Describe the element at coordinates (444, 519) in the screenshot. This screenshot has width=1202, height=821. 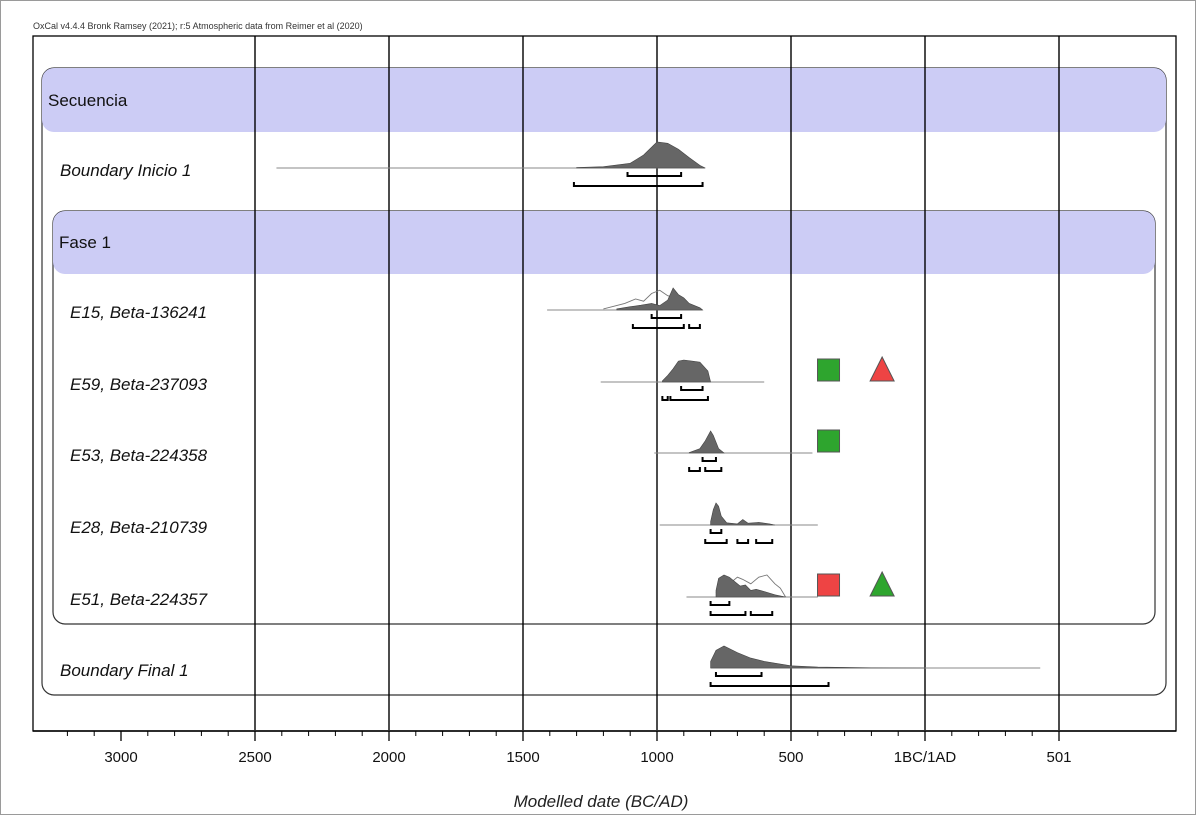
I see `row-4: E28, Beta-210739` at that location.